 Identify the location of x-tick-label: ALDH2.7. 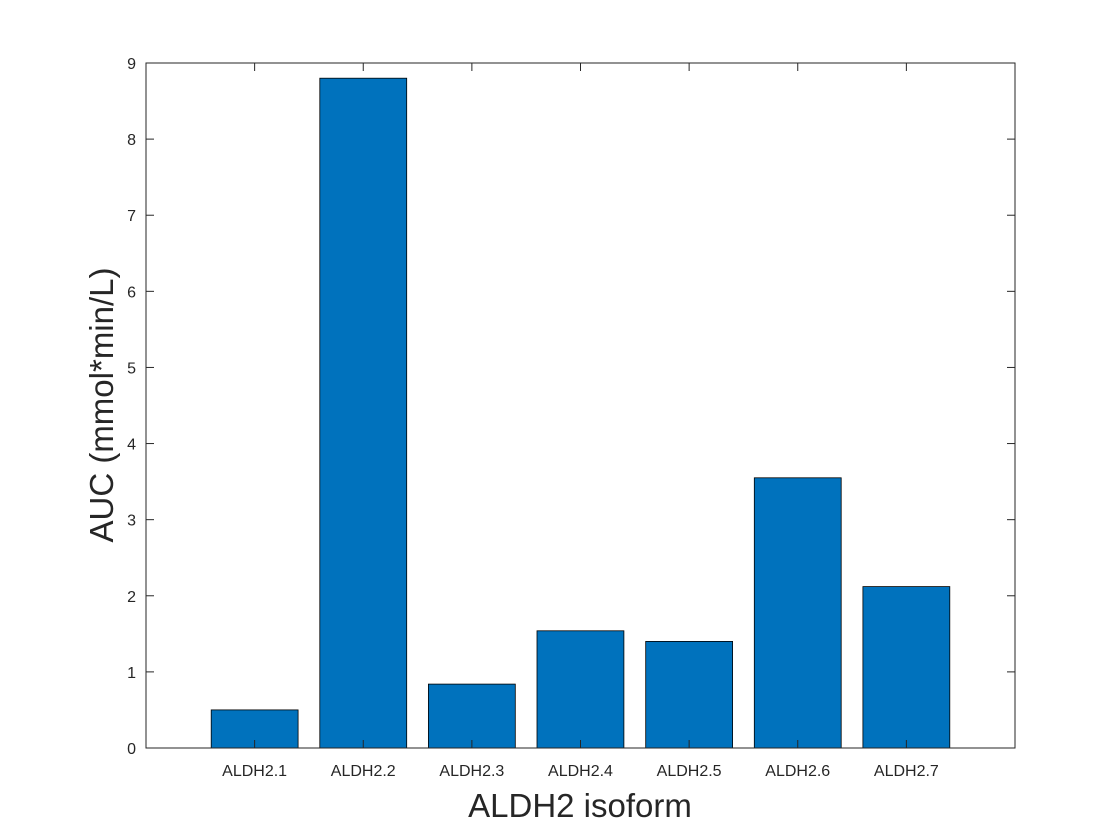
(906, 771).